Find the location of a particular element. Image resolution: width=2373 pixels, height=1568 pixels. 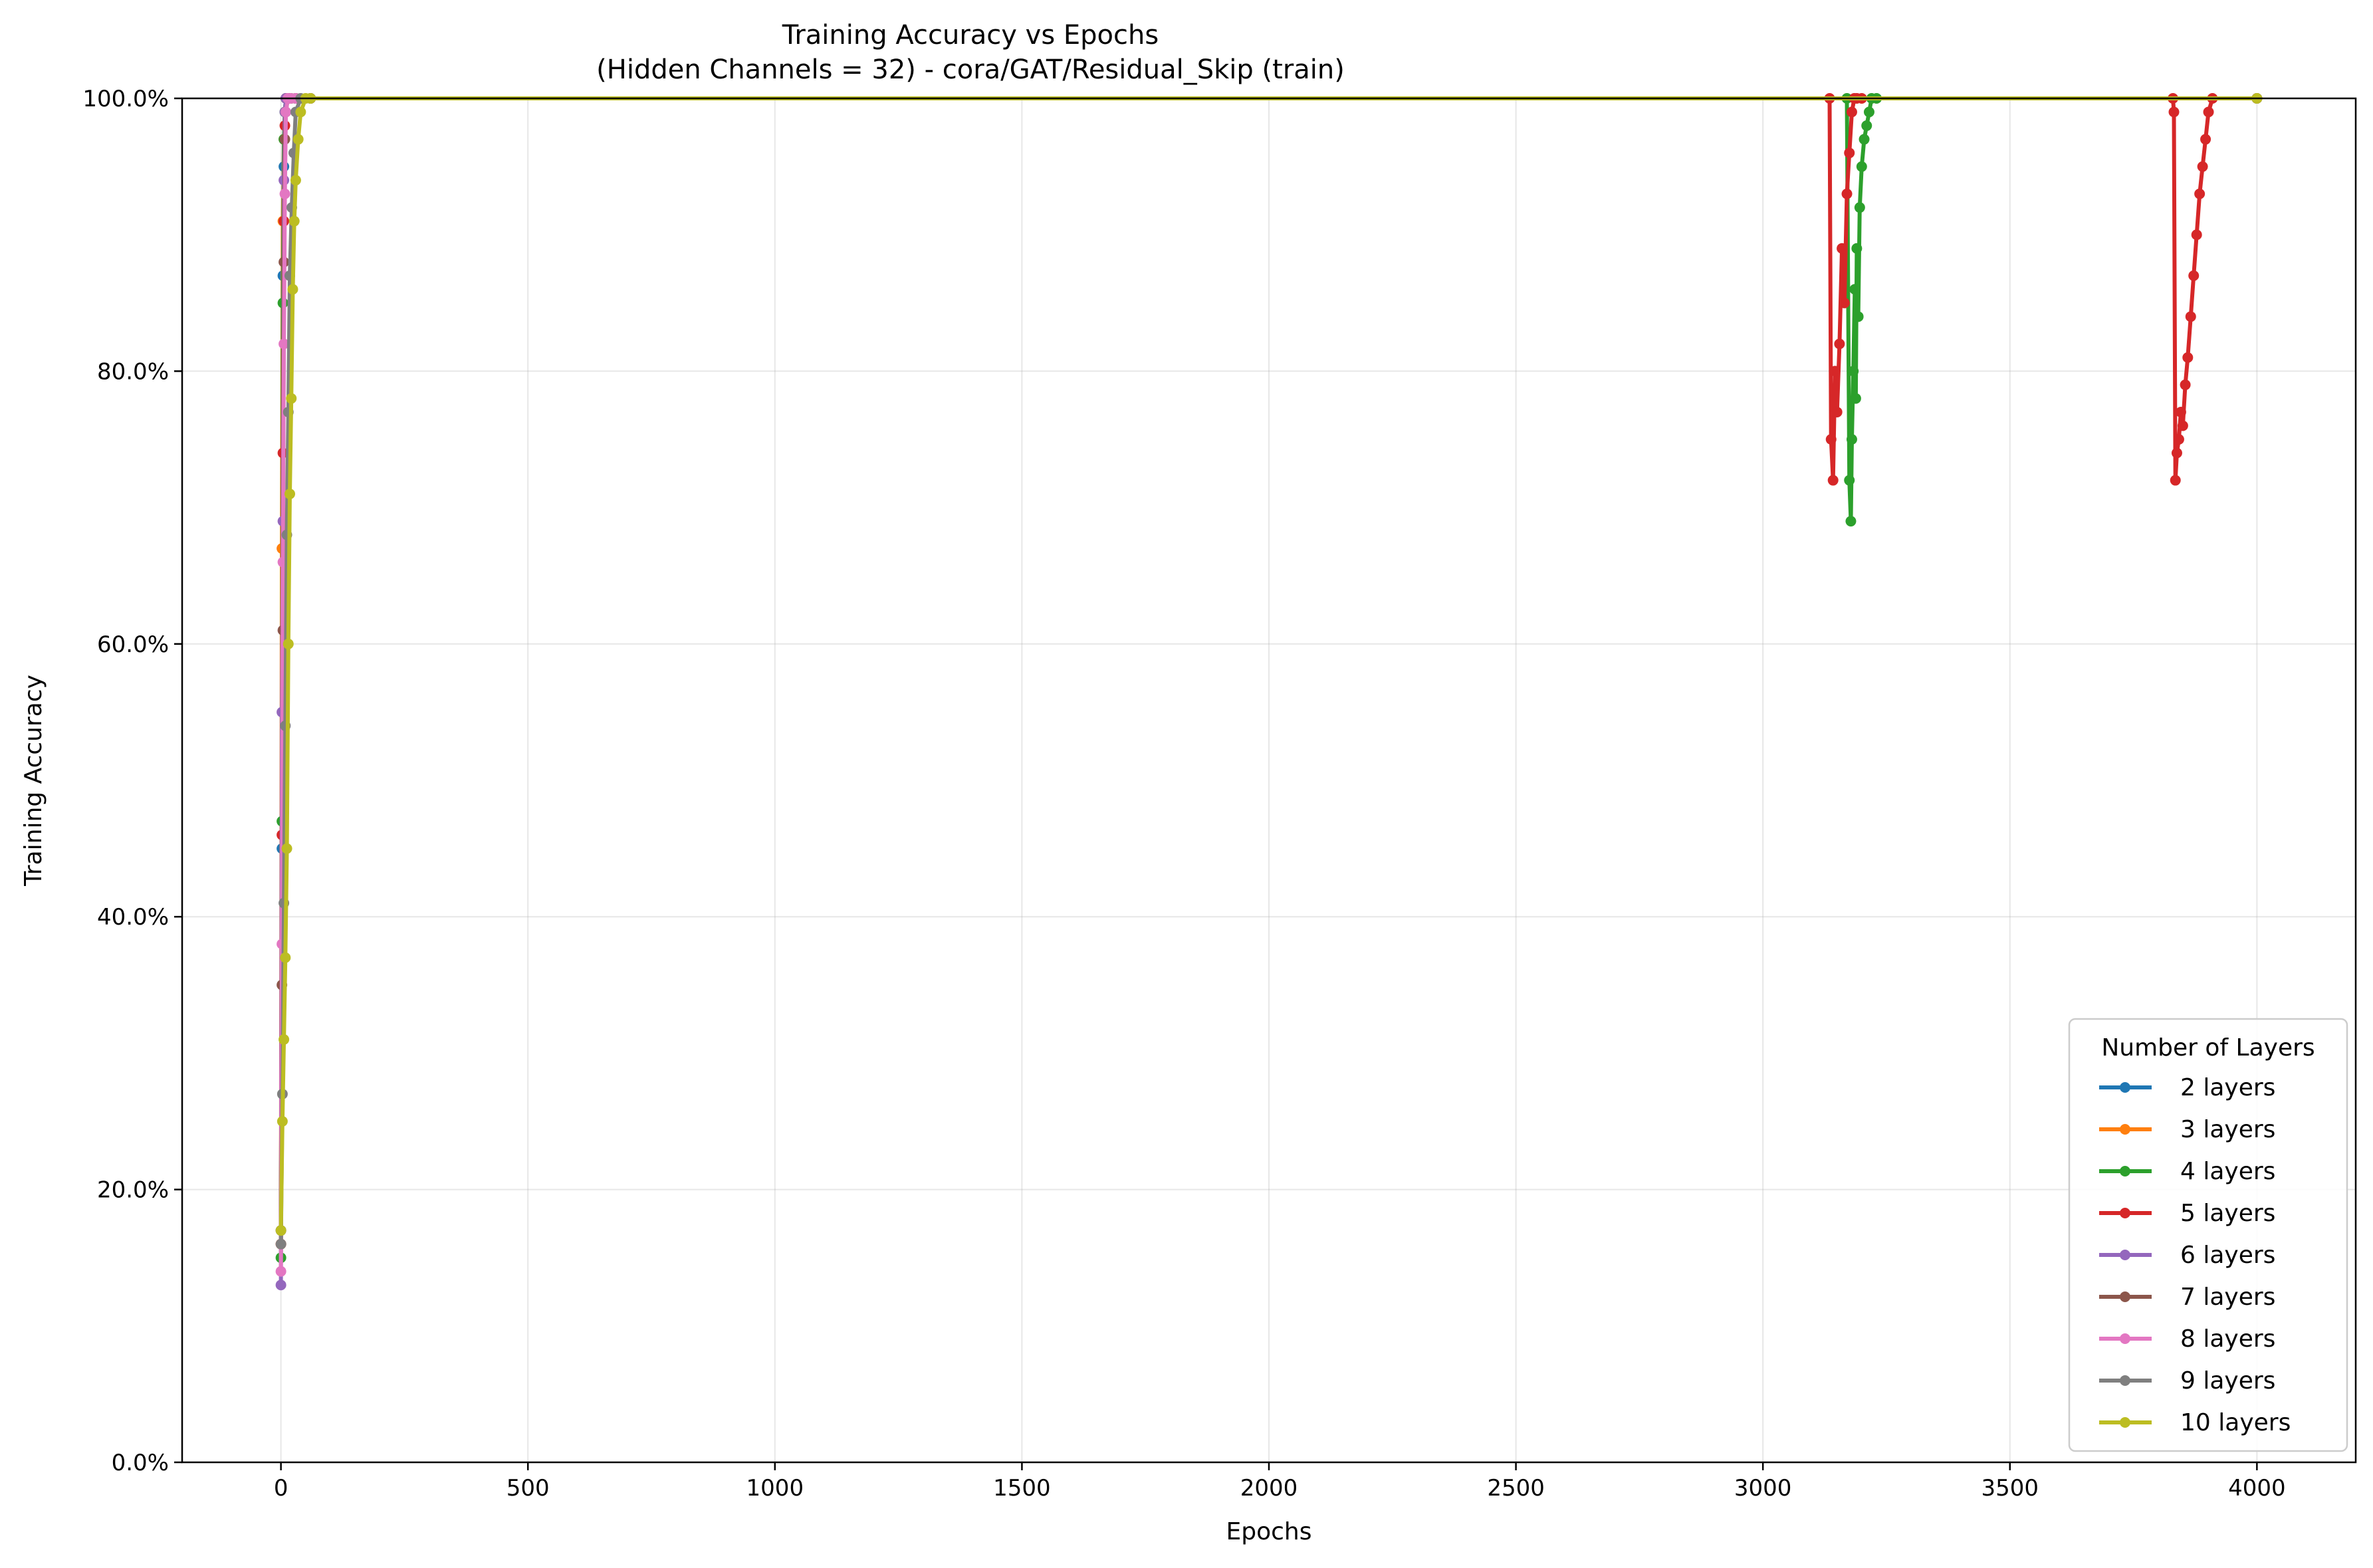

legend-label: 7 layers is located at coordinates (2227, 1297).